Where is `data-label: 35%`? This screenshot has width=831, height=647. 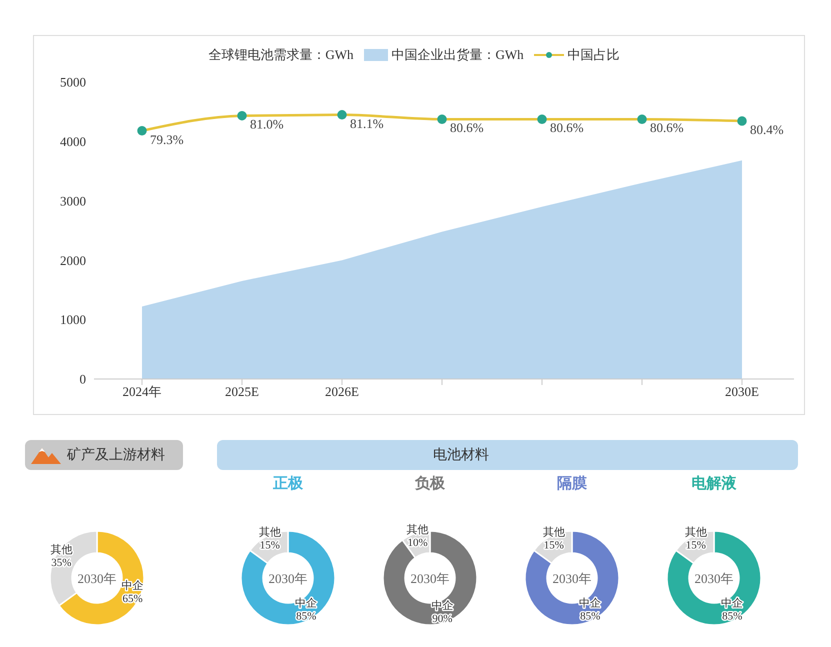 data-label: 35% is located at coordinates (61, 562).